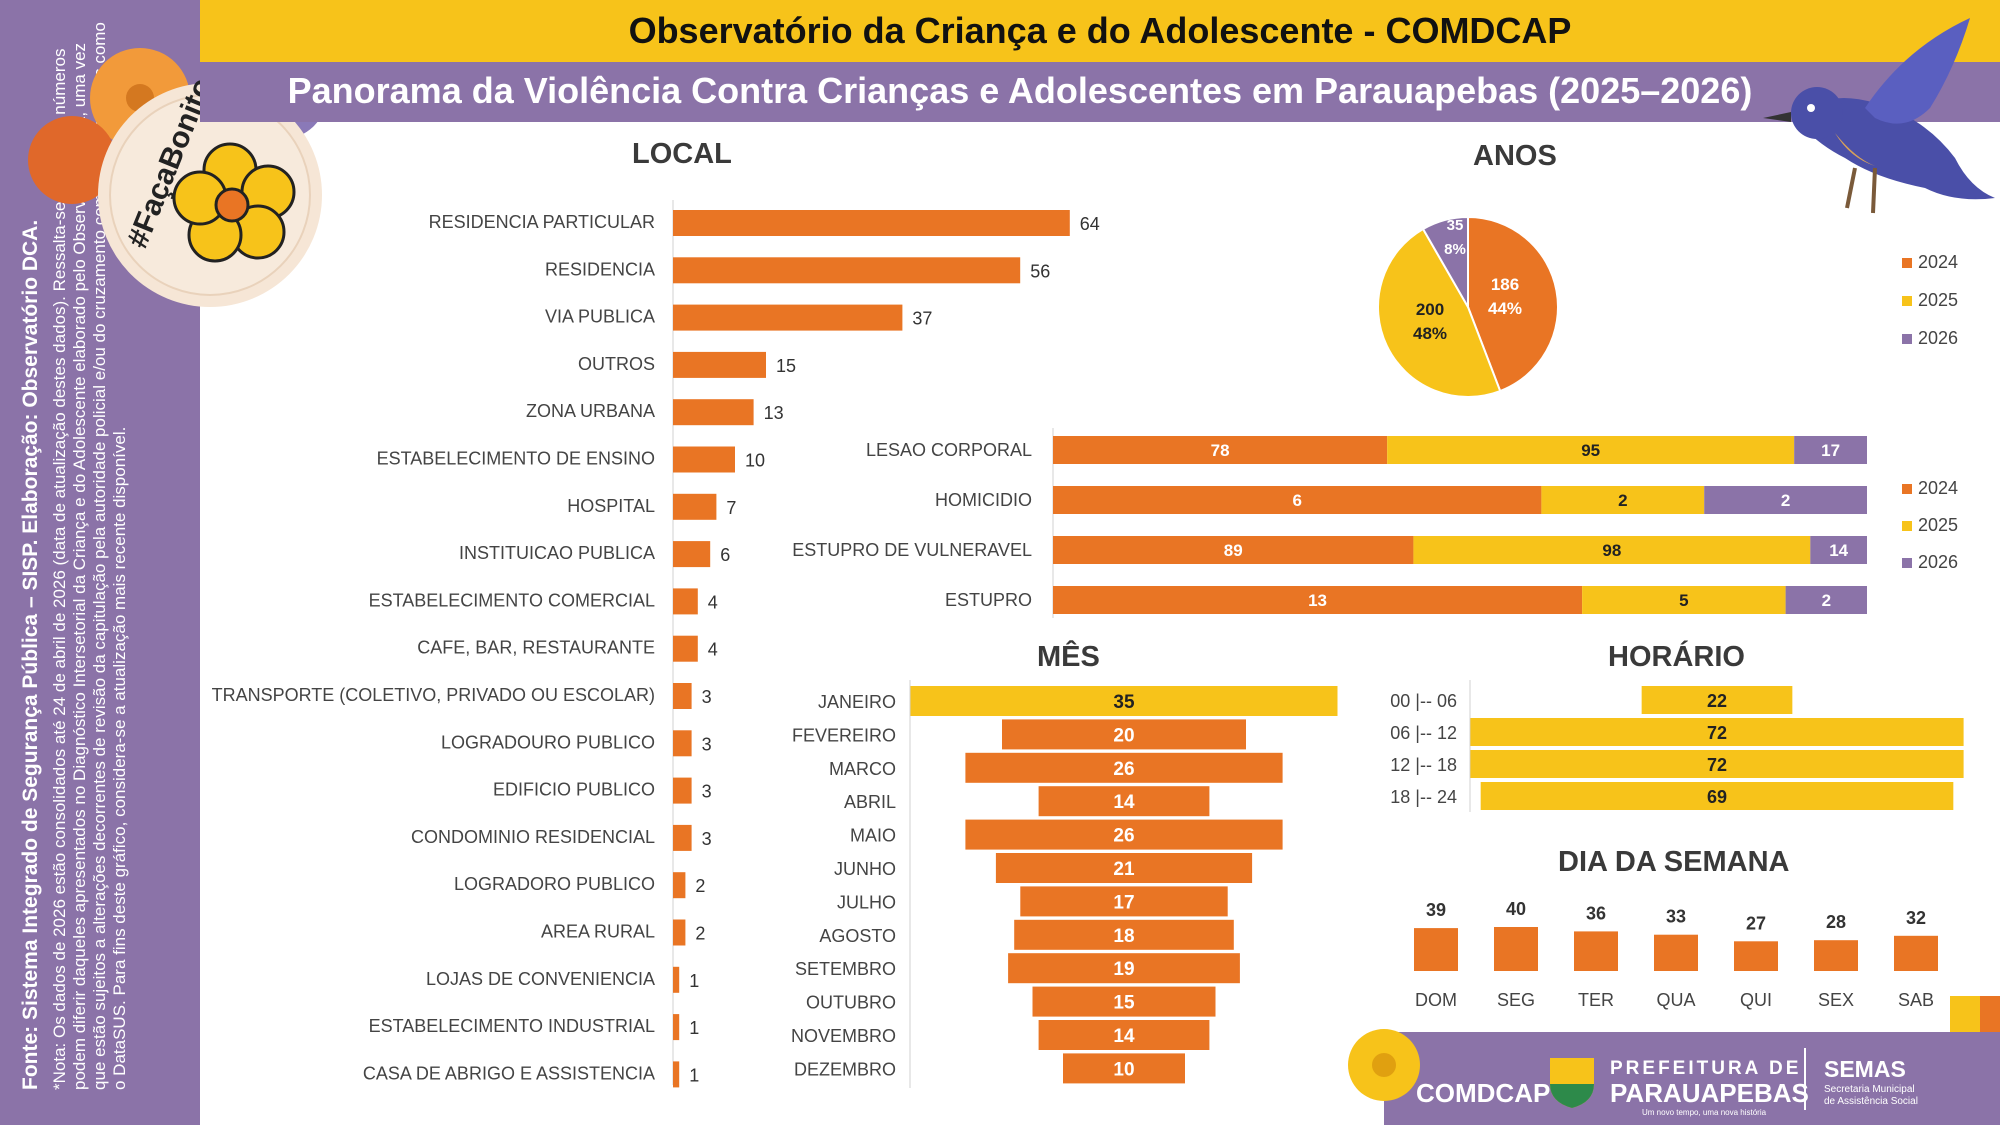  I want to click on month-value-label: 20, so click(1123, 735).